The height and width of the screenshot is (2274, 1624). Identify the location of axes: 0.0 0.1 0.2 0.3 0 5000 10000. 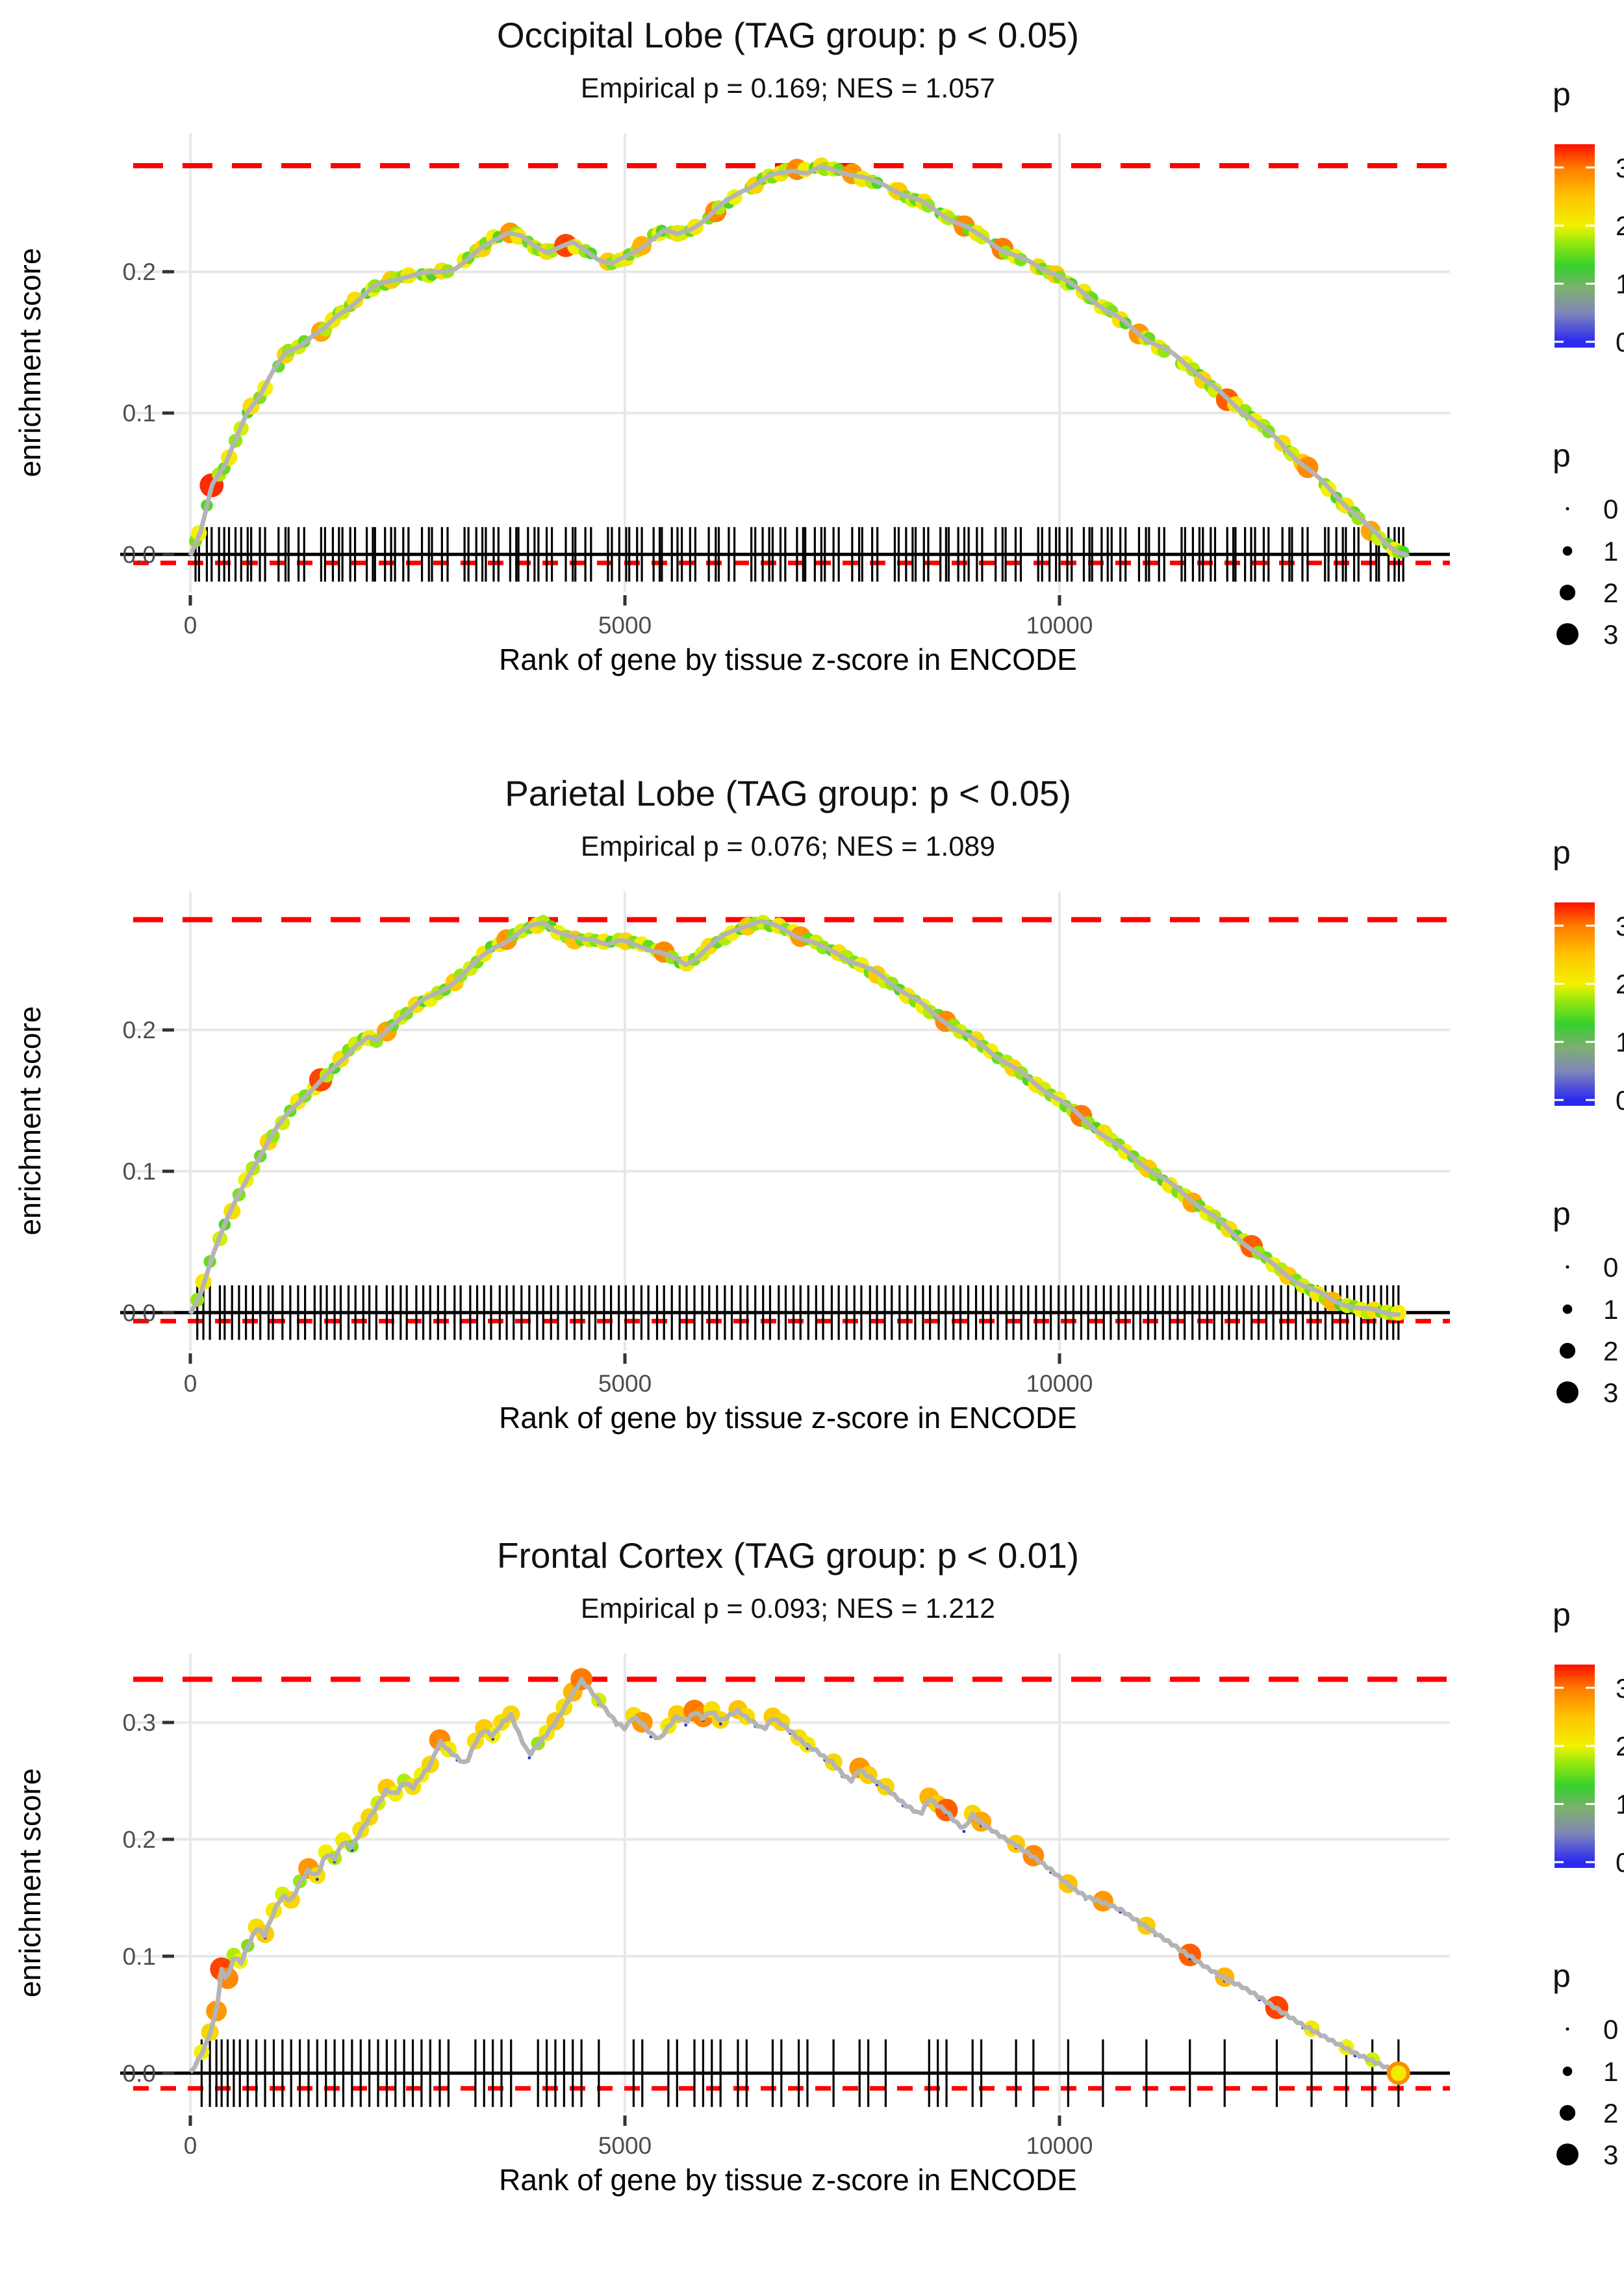
(608, 1934).